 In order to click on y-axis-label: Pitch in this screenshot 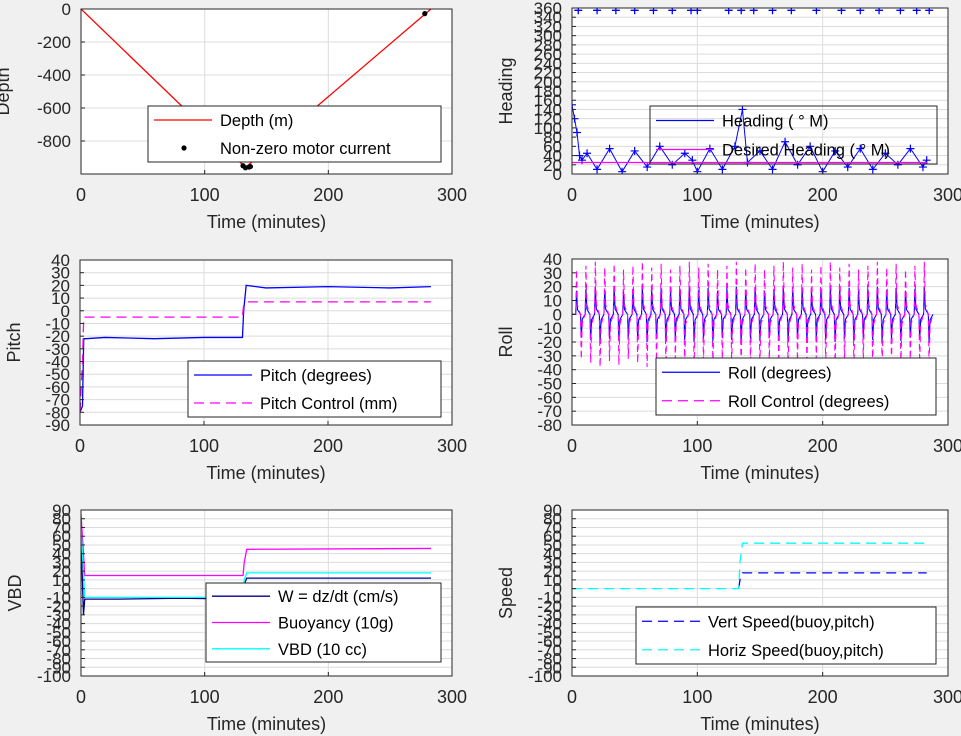, I will do `click(14, 342)`.